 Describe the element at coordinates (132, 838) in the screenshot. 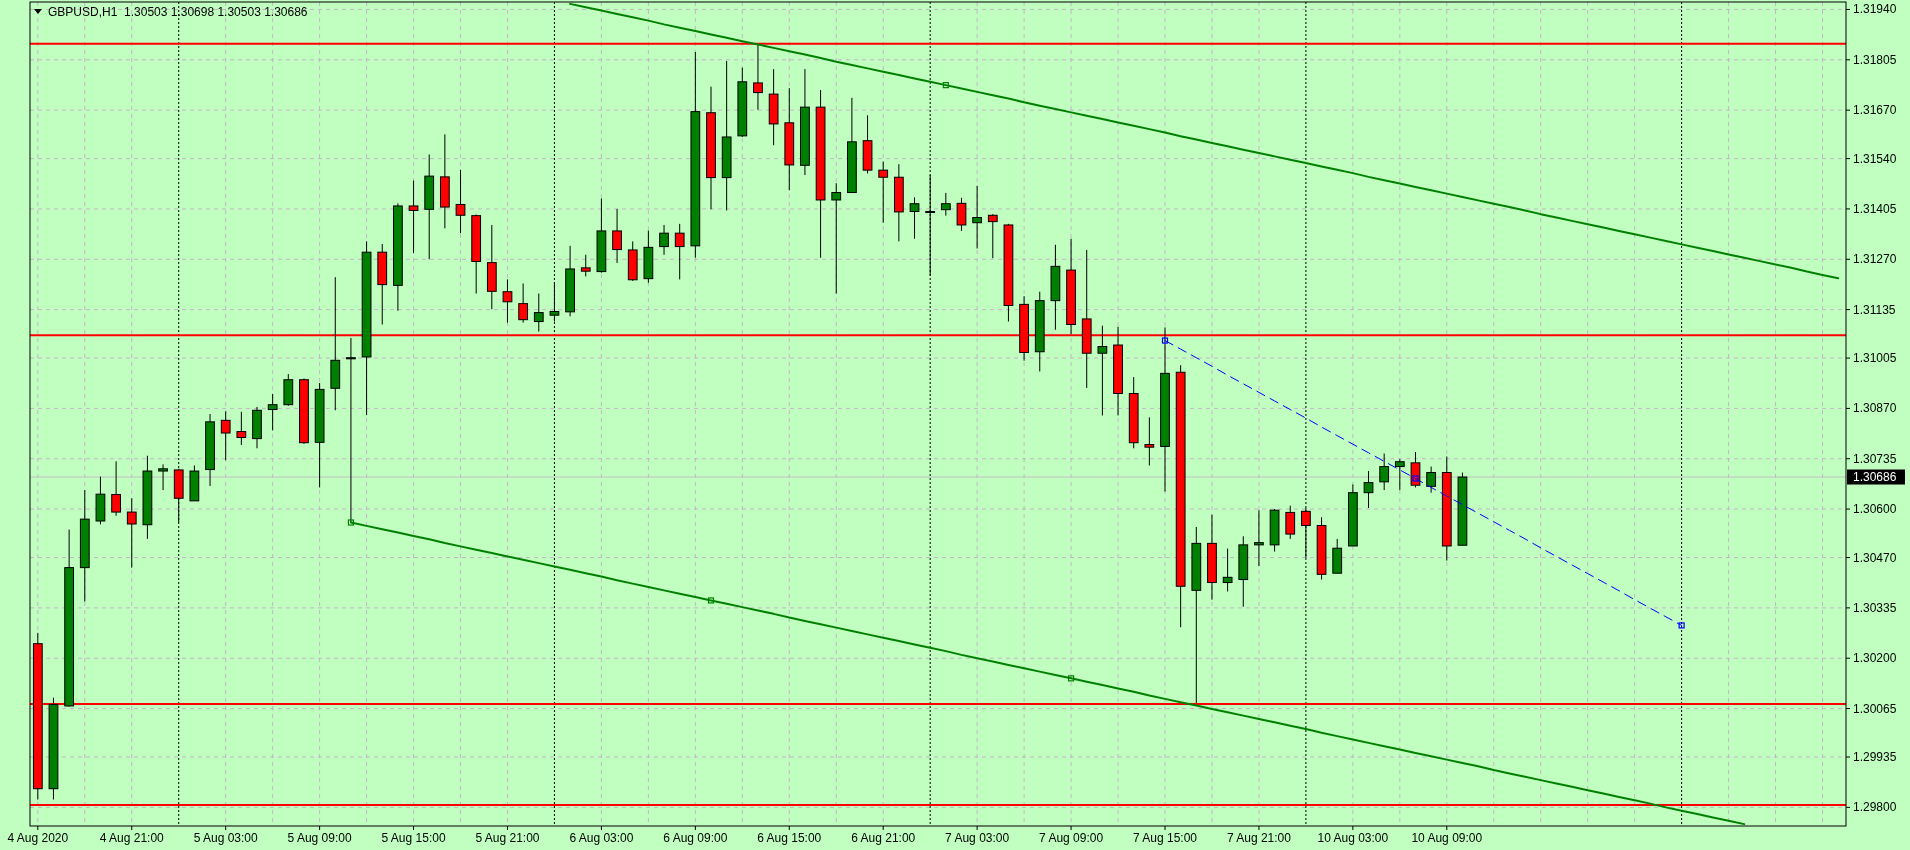

I see `x-tick-label: 4 Aug 21:00` at that location.